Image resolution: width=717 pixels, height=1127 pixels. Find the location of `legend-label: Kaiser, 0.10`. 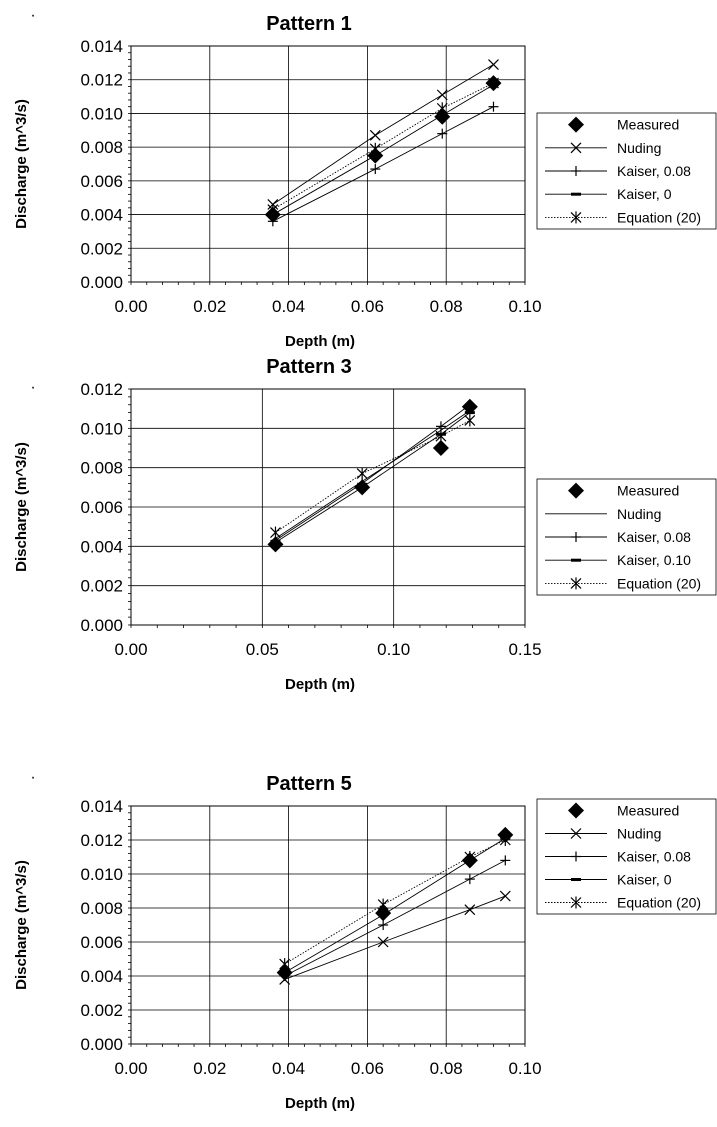

legend-label: Kaiser, 0.10 is located at coordinates (654, 560).